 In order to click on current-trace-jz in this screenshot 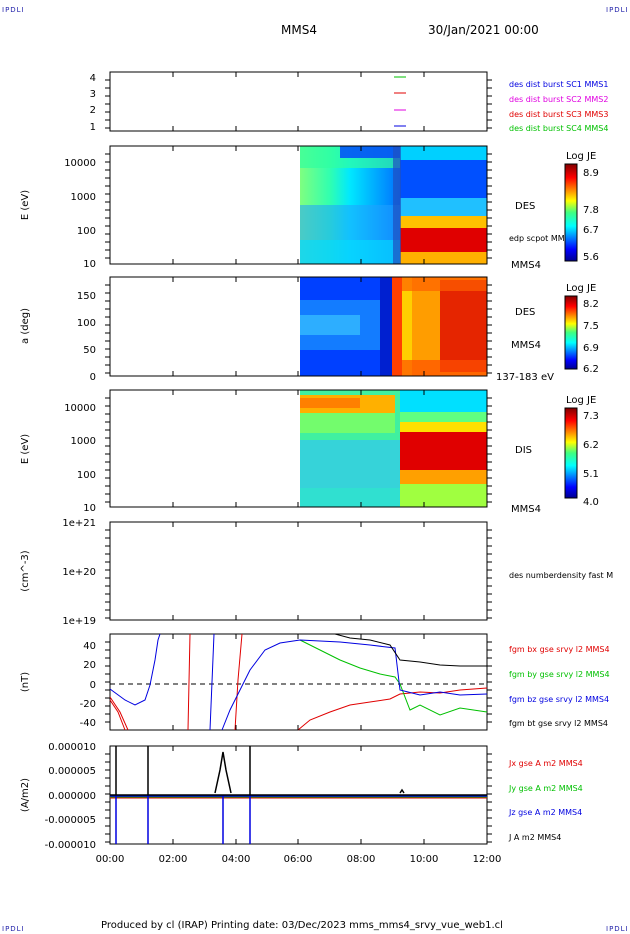, I will do `click(298, 819)`.